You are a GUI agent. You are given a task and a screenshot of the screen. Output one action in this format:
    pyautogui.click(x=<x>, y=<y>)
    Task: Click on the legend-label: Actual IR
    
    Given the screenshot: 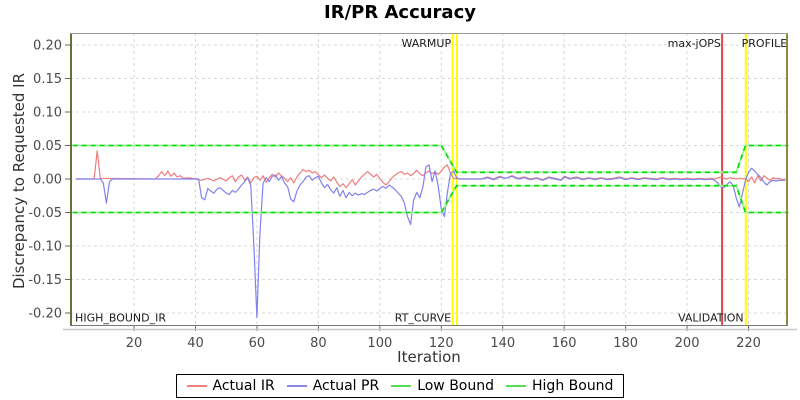 What is the action you would take?
    pyautogui.click(x=243, y=386)
    